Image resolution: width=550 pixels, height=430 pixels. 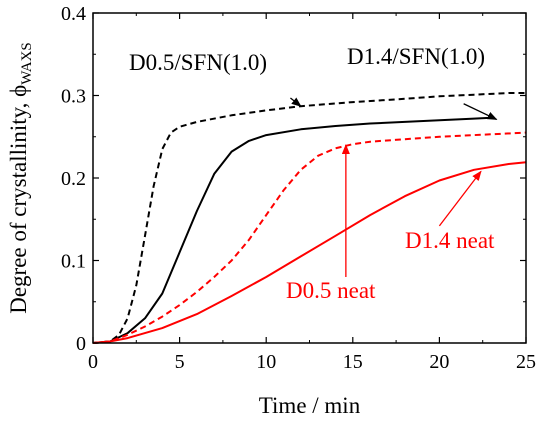 I want to click on y-tick-label: 0.1, so click(x=73, y=262).